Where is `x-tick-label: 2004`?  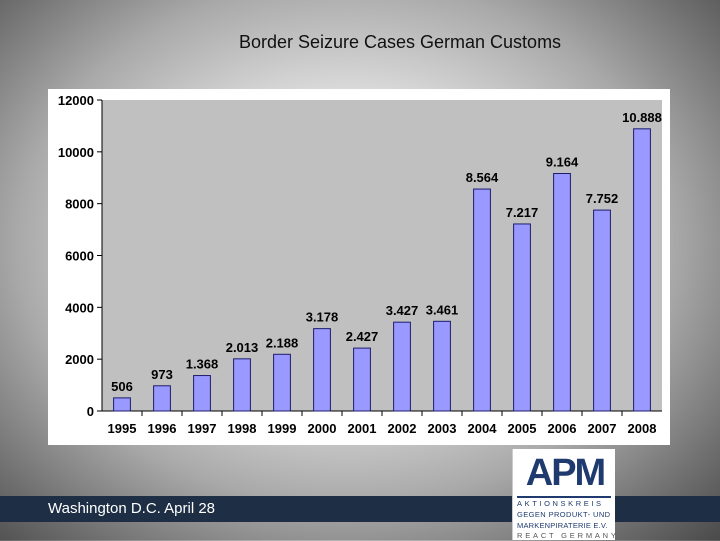
x-tick-label: 2004 is located at coordinates (483, 428).